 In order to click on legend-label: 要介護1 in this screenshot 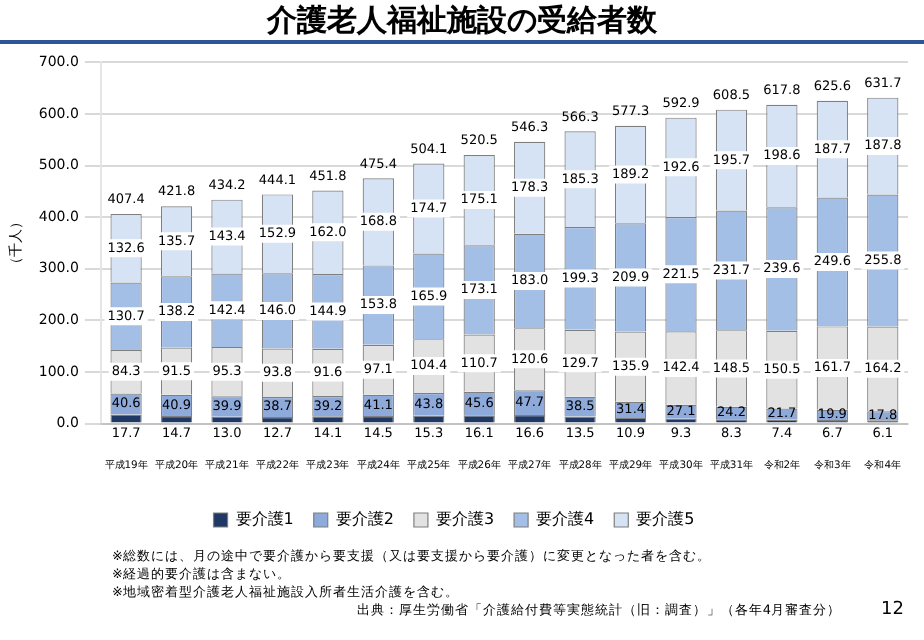, I will do `click(264, 519)`.